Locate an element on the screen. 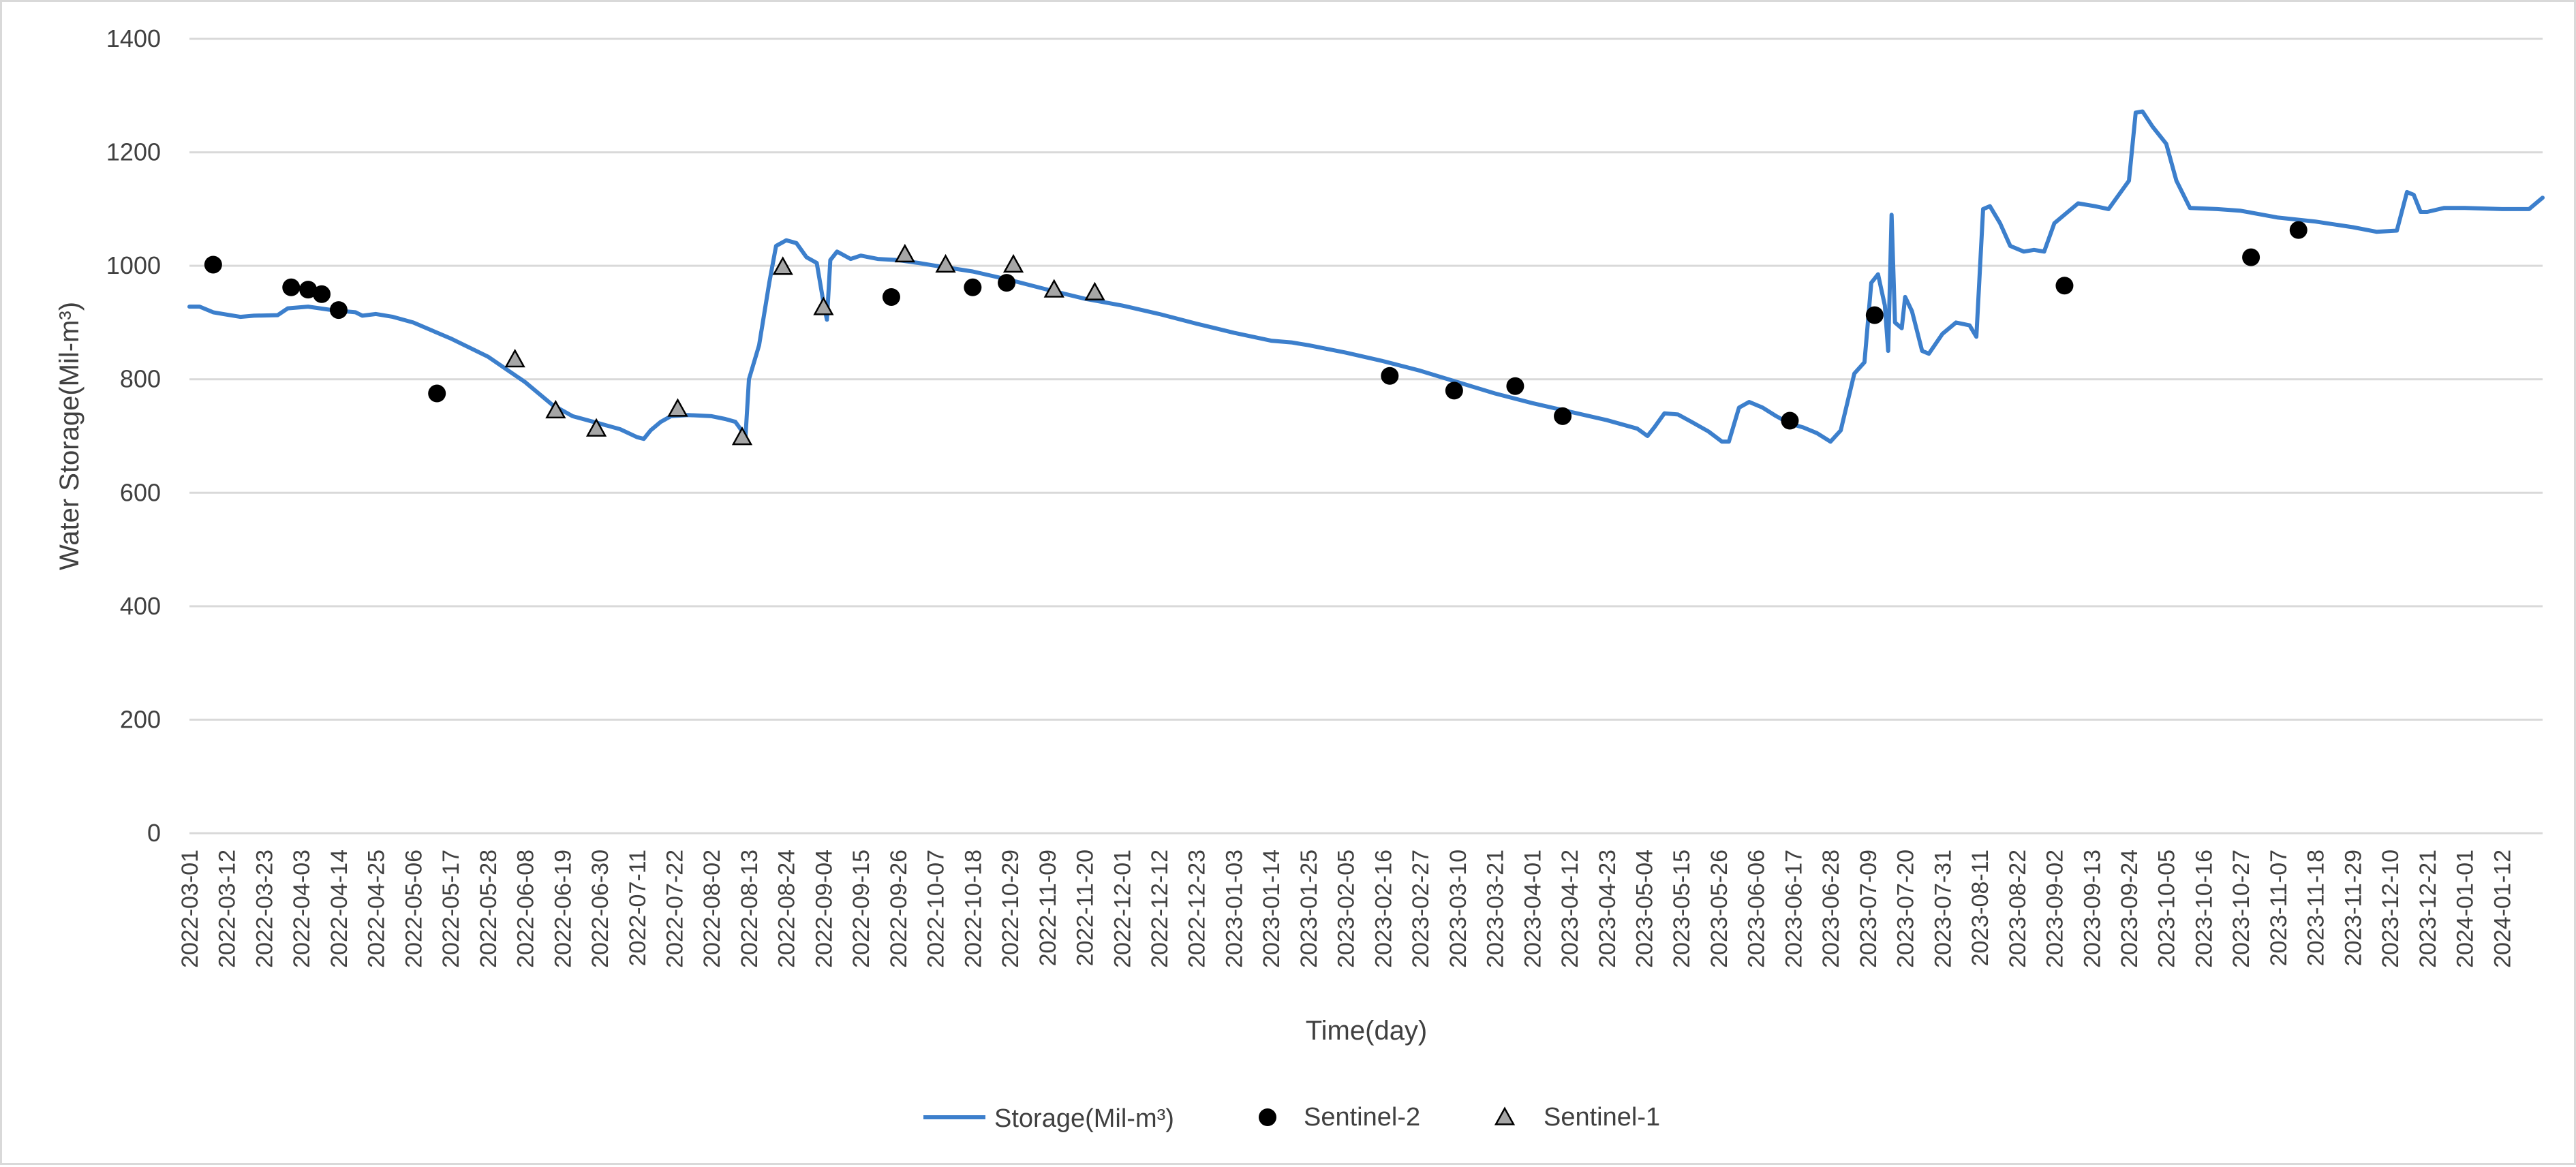 This screenshot has height=1167, width=2576. x-tick-label: 2023-02-27 is located at coordinates (1421, 909).